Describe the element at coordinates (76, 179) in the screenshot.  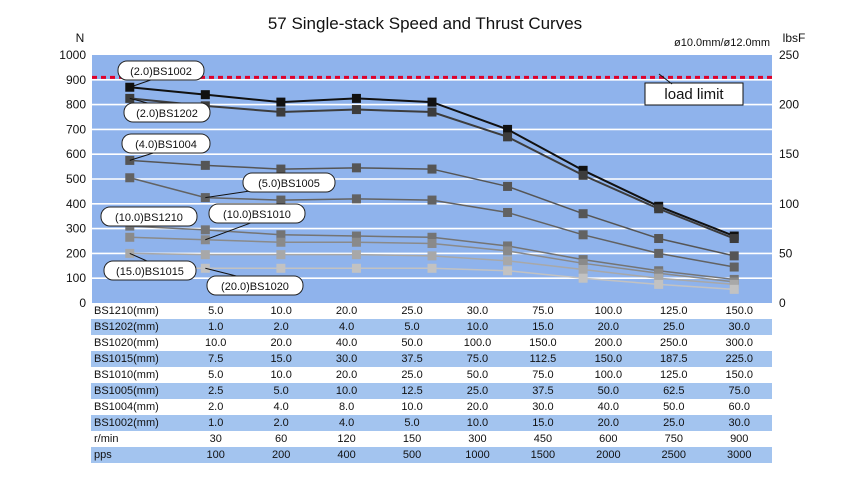
I see `y-left-tick-label: 500` at that location.